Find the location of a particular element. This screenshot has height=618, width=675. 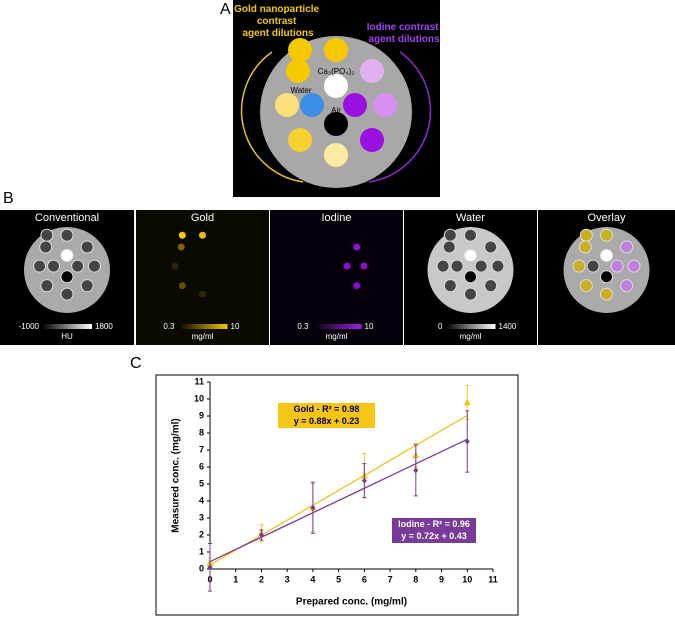

y-tick-label: 4 is located at coordinates (201, 500).